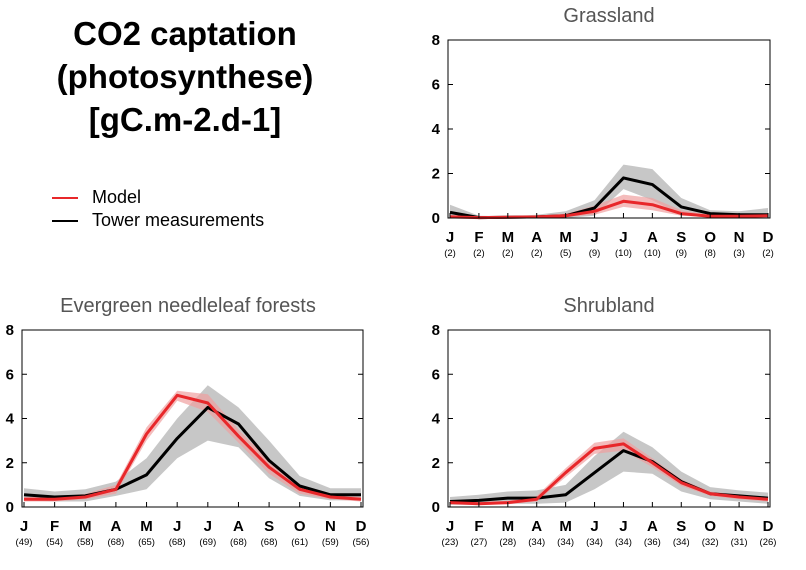  I want to click on x-count-label: (69), so click(207, 542).